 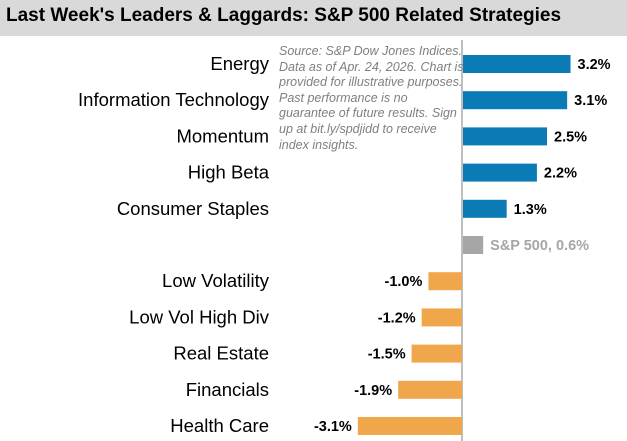 I want to click on data-label-3: 2.2%, so click(x=560, y=174).